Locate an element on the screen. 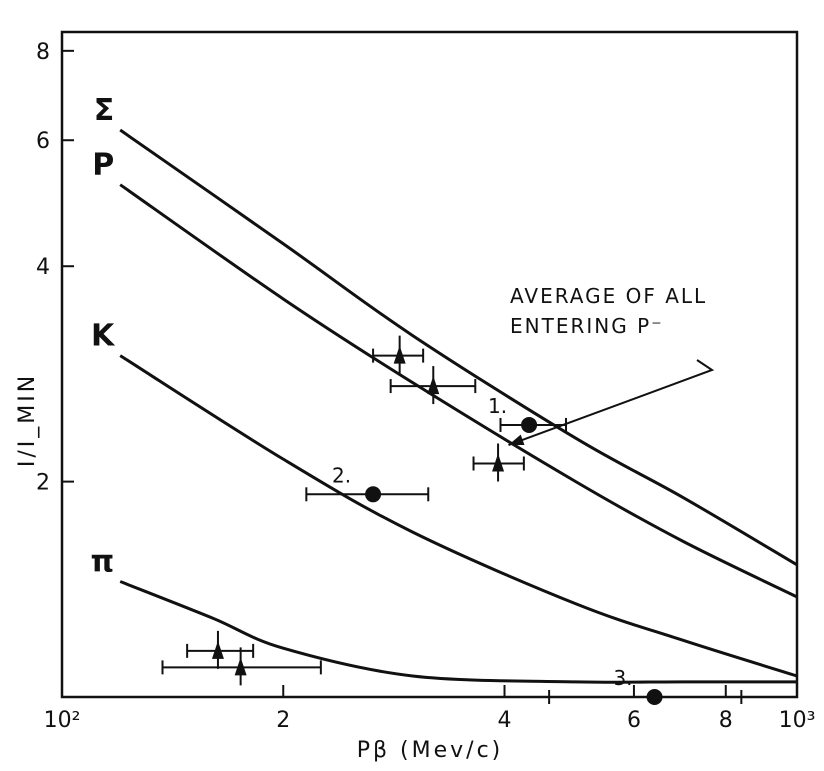  y-tick-label: 6 is located at coordinates (43, 141).